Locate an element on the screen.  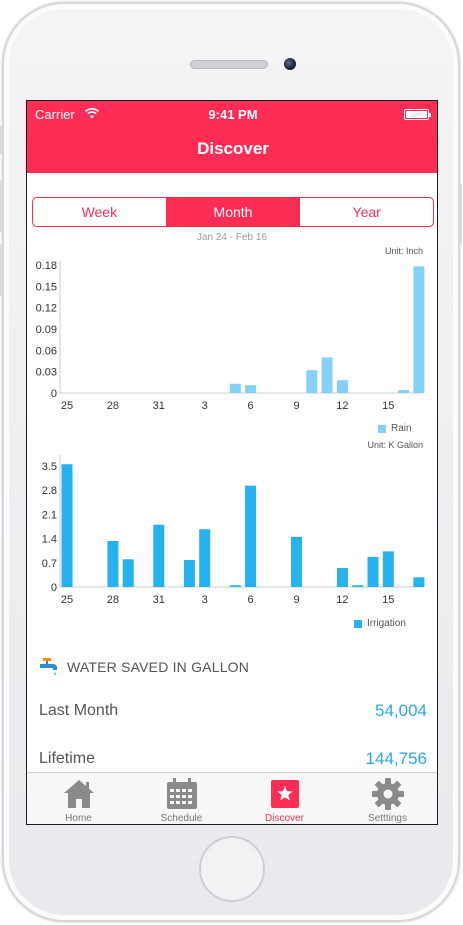
rain-x-tick-label: 28 is located at coordinates (113, 406).